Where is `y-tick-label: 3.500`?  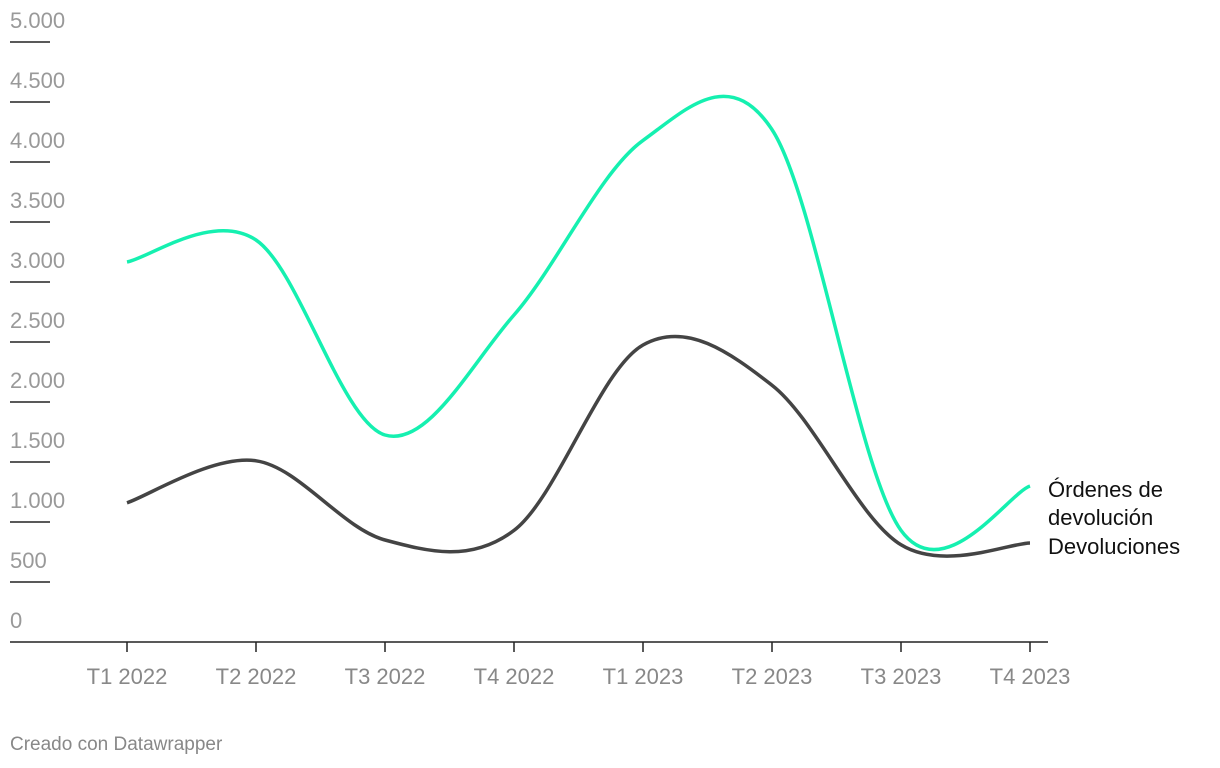
y-tick-label: 3.500 is located at coordinates (37, 200).